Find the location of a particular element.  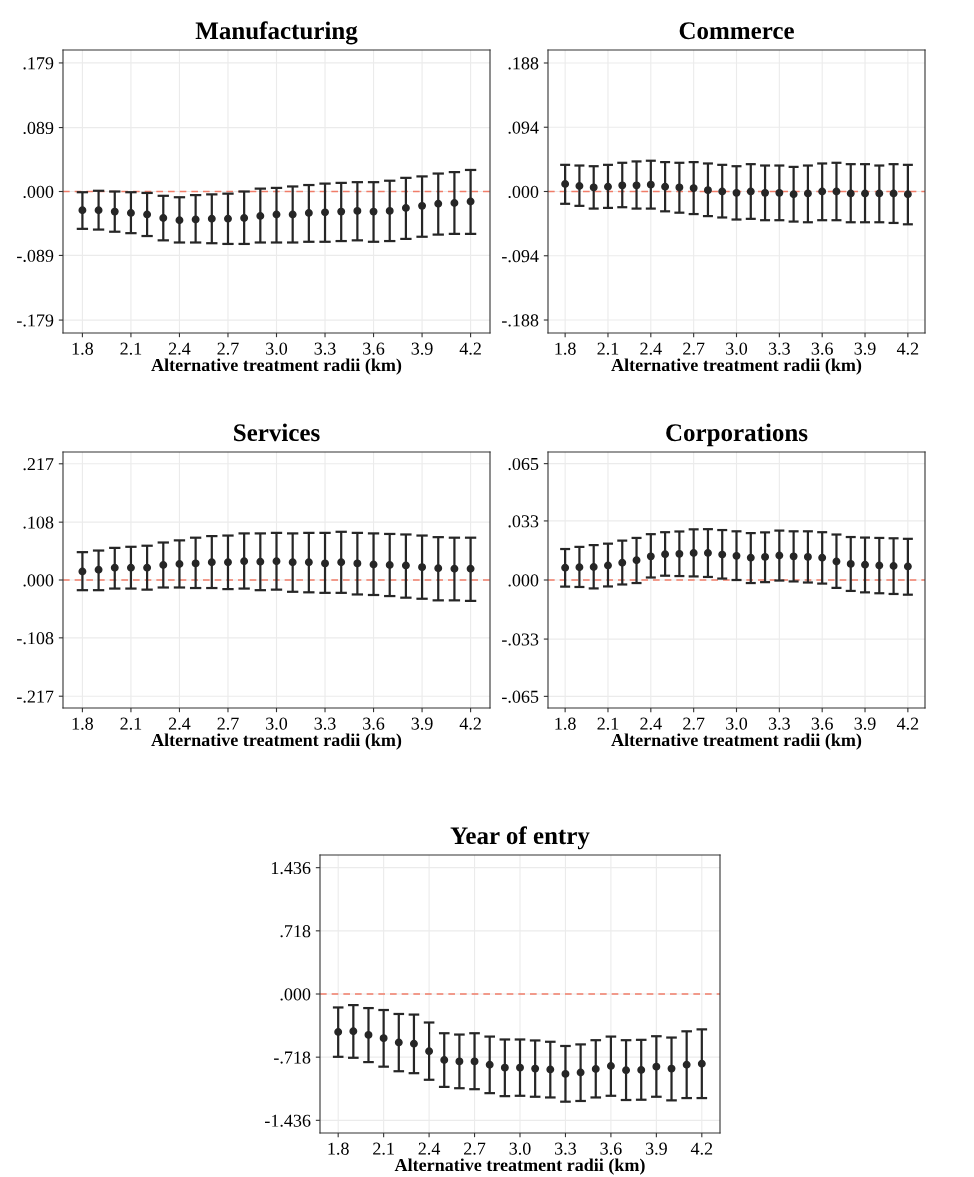

y-tick-label: -.094 is located at coordinates (520, 256).